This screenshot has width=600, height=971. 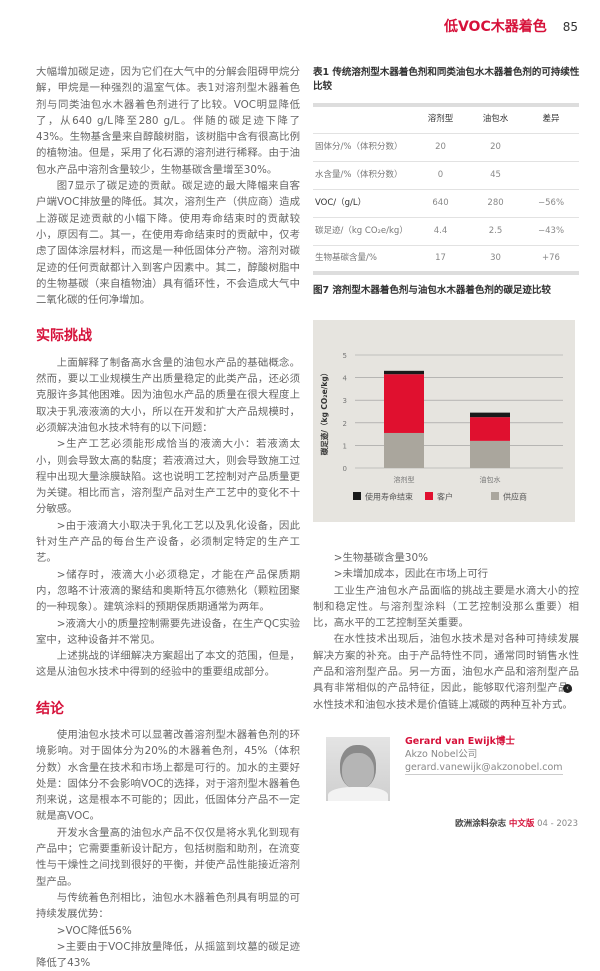 I want to click on table-cell: 640, so click(x=441, y=203).